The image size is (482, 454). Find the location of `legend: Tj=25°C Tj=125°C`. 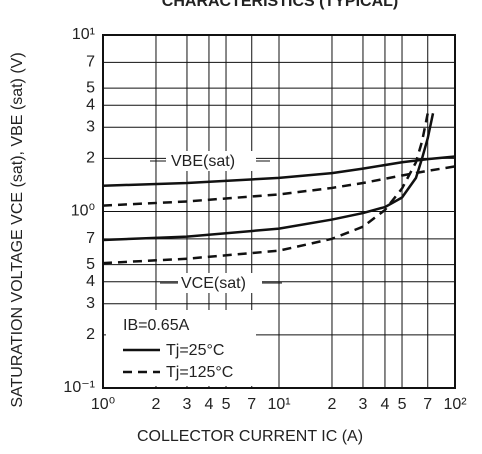

legend: Tj=25°C Tj=125°C is located at coordinates (178, 361).